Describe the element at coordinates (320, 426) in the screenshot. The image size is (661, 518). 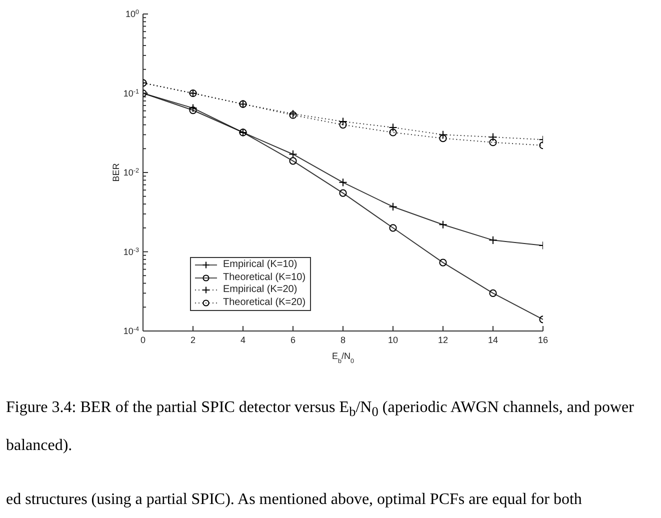
I see `text: Figure 3.4: BER of the partial SPIC detector versus E$_{b}$/N$_{0}$ (aperiodic AWGN channels, and power balanced).` at that location.